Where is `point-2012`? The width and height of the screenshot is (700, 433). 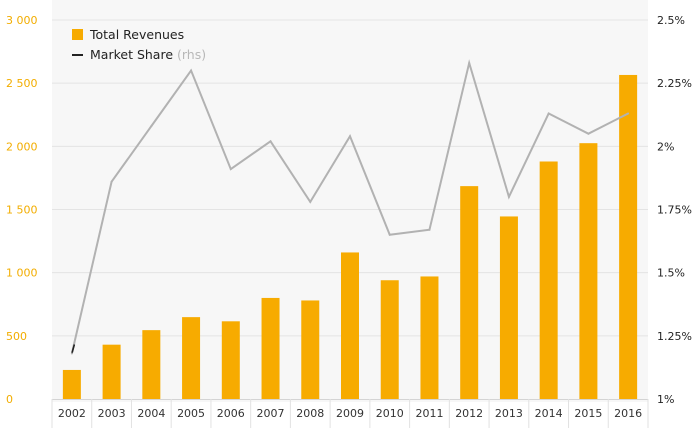 point-2012 is located at coordinates (469, 62).